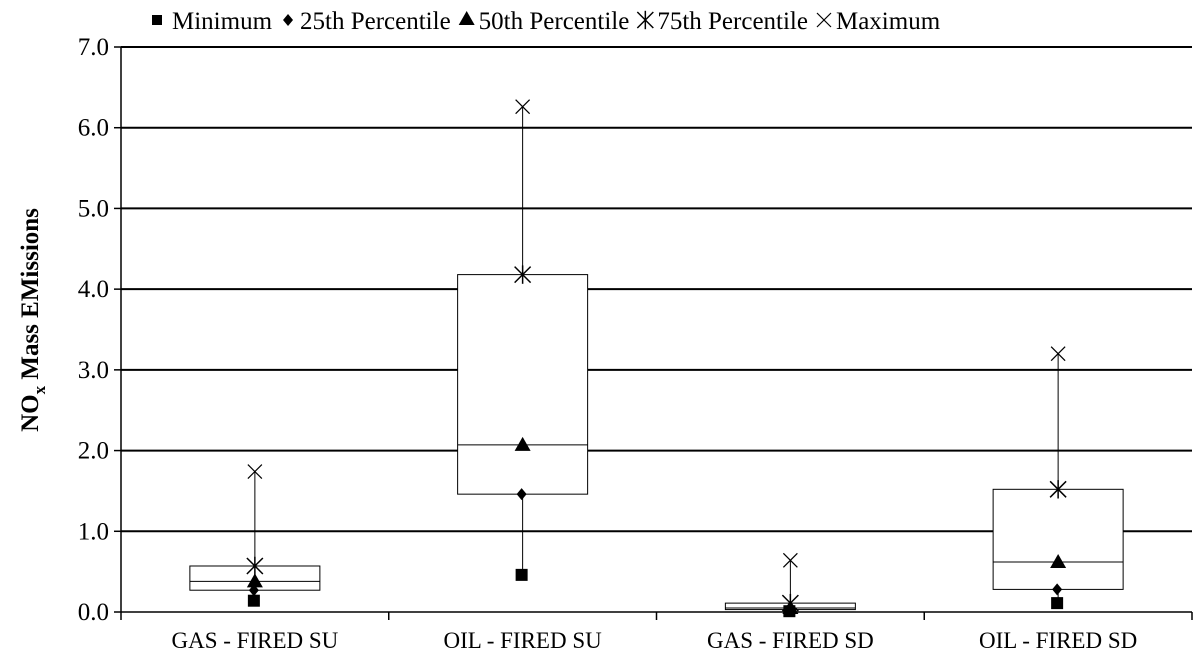 This screenshot has width=1196, height=662. What do you see at coordinates (288, 20) in the screenshot?
I see `legend-marker-diamond` at bounding box center [288, 20].